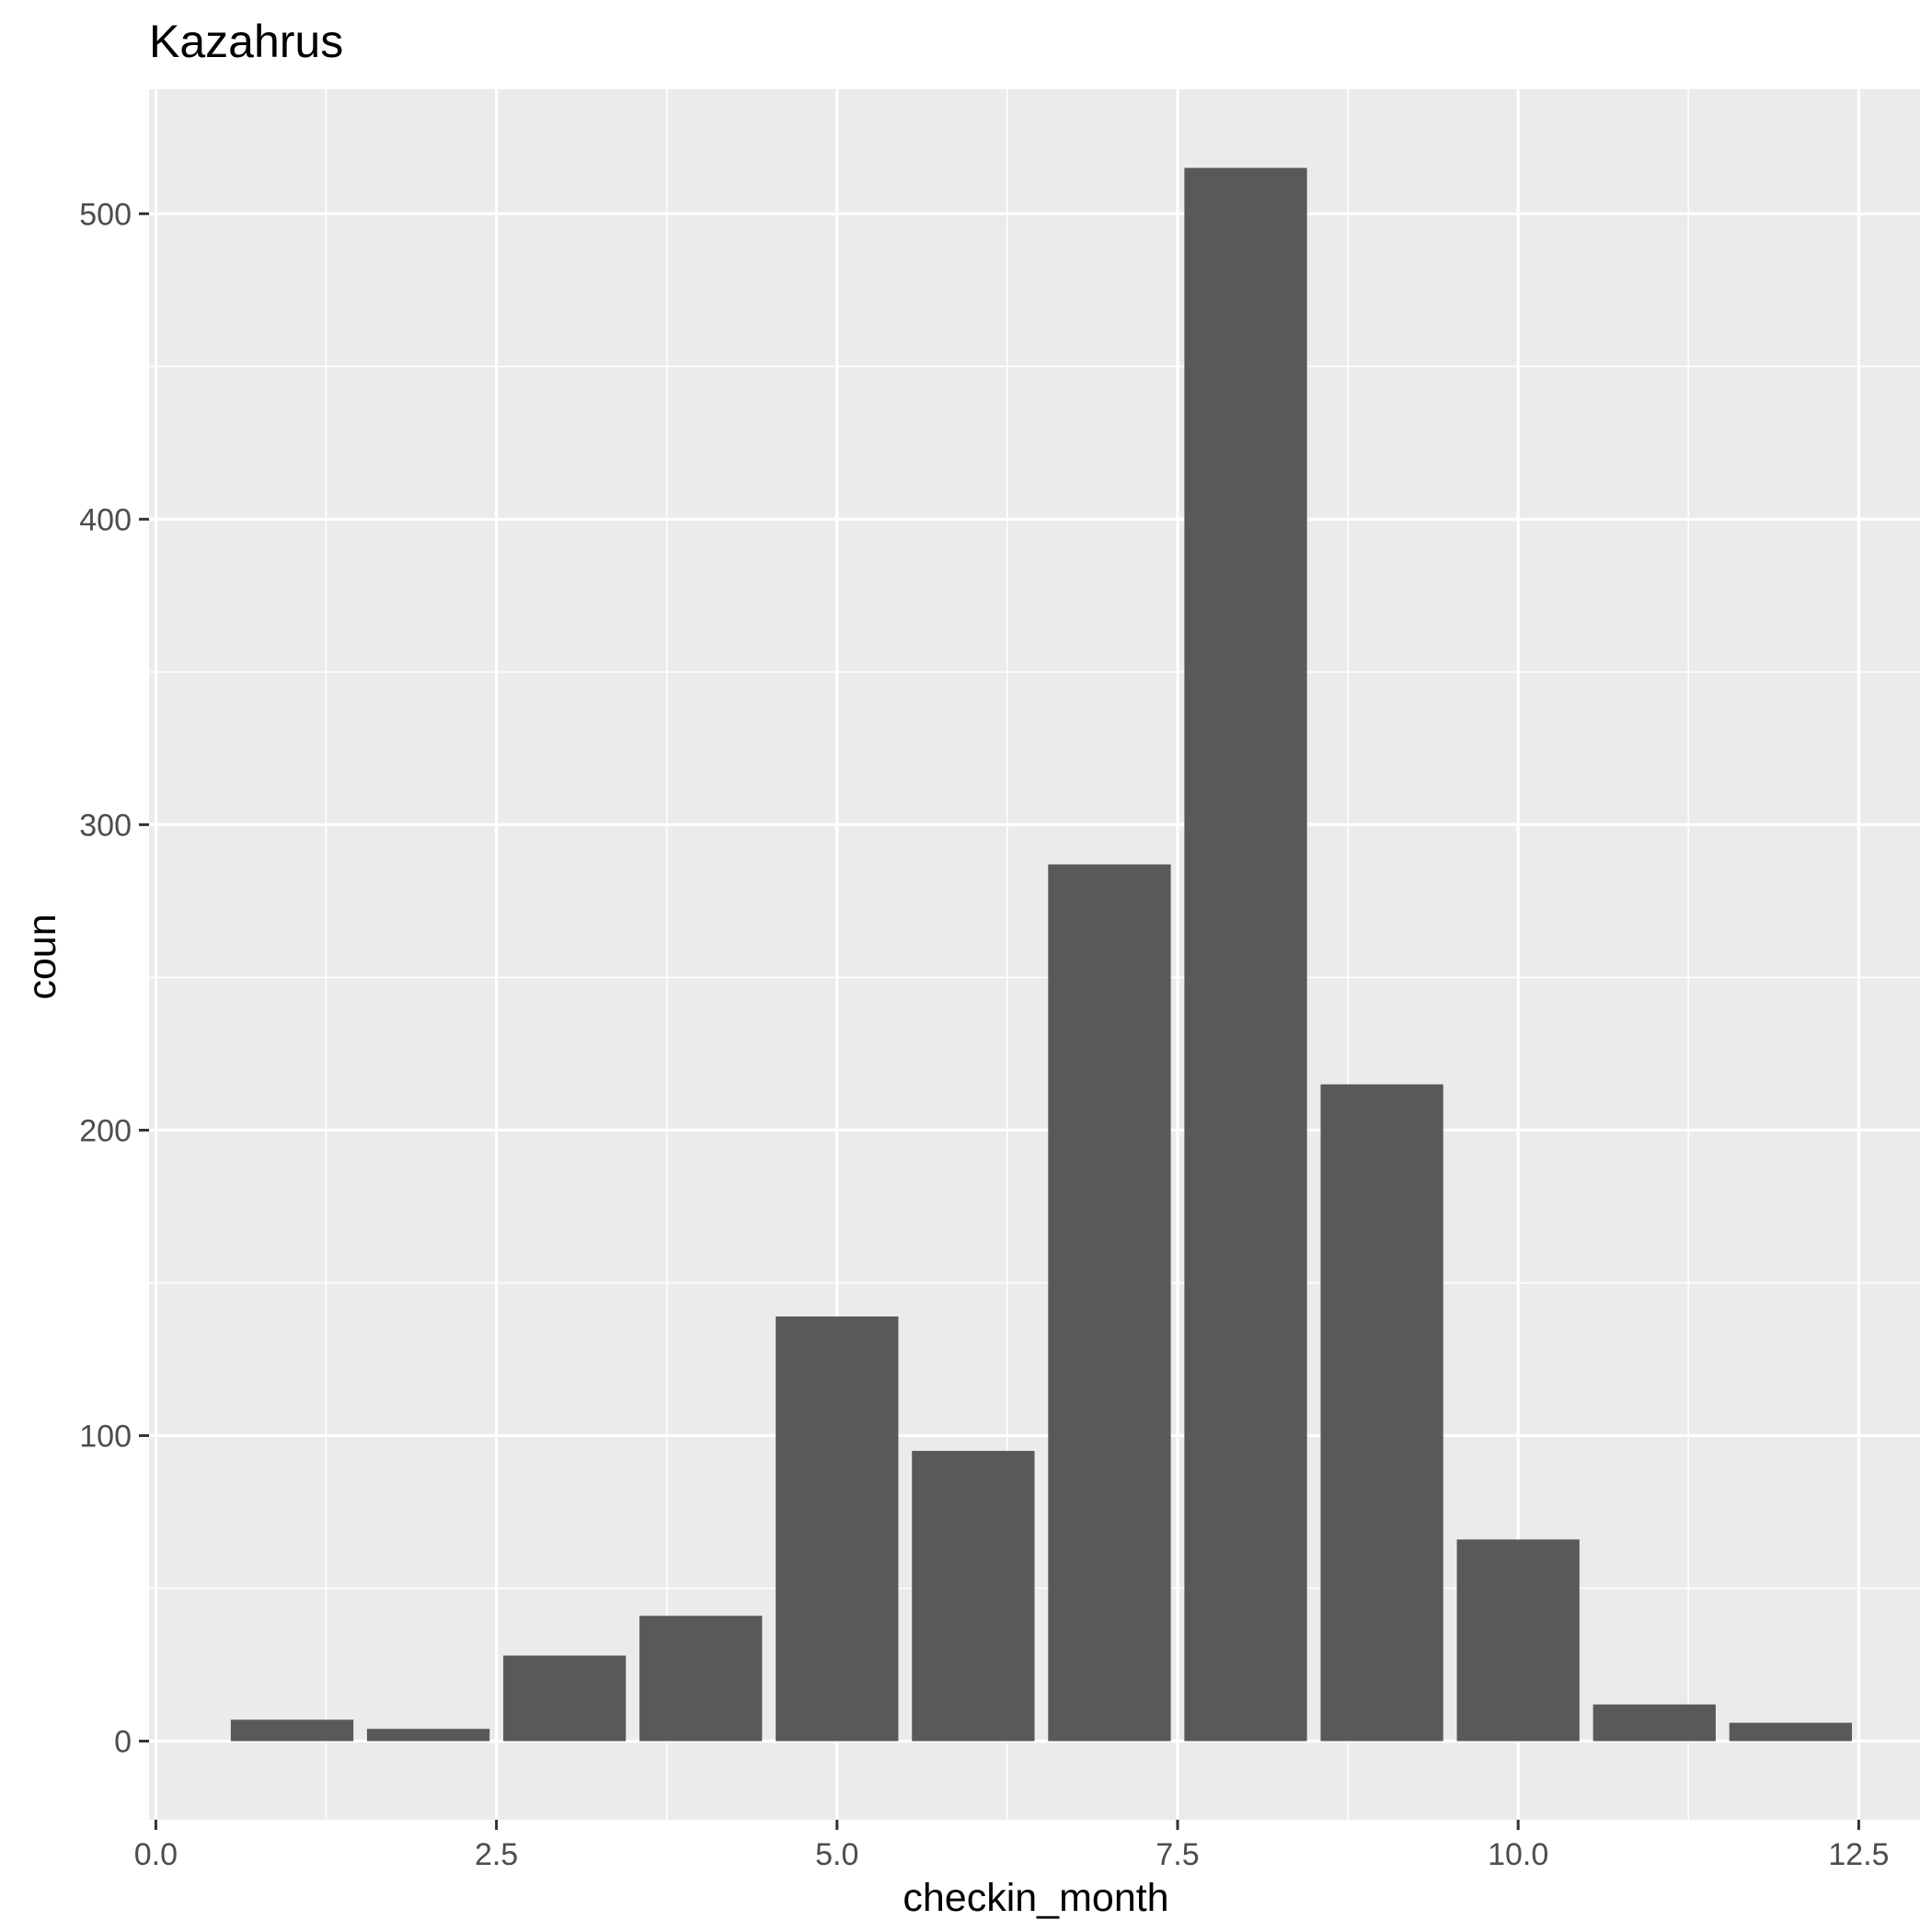 The image size is (1932, 1932). What do you see at coordinates (246, 41) in the screenshot?
I see `chart-title: Kazahrus` at bounding box center [246, 41].